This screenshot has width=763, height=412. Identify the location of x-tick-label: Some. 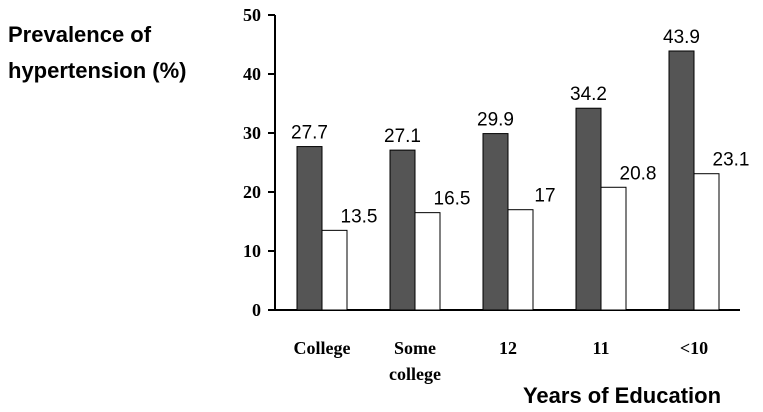
(415, 348).